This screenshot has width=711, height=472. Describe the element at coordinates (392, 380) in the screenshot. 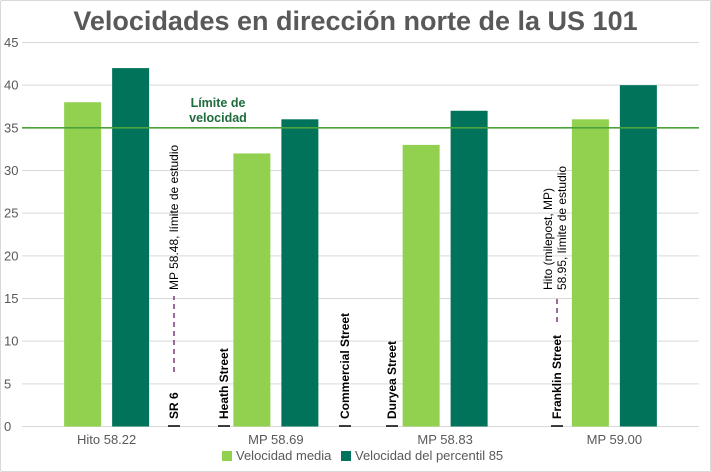

I see `street-label: Duryea Street` at that location.